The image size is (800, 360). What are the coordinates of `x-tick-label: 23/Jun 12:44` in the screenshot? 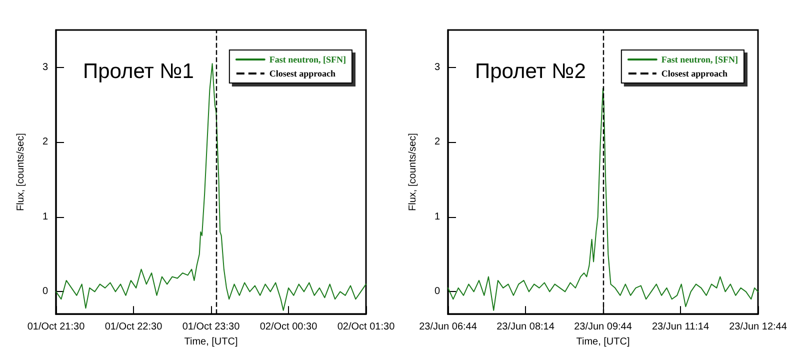 It's located at (758, 327).